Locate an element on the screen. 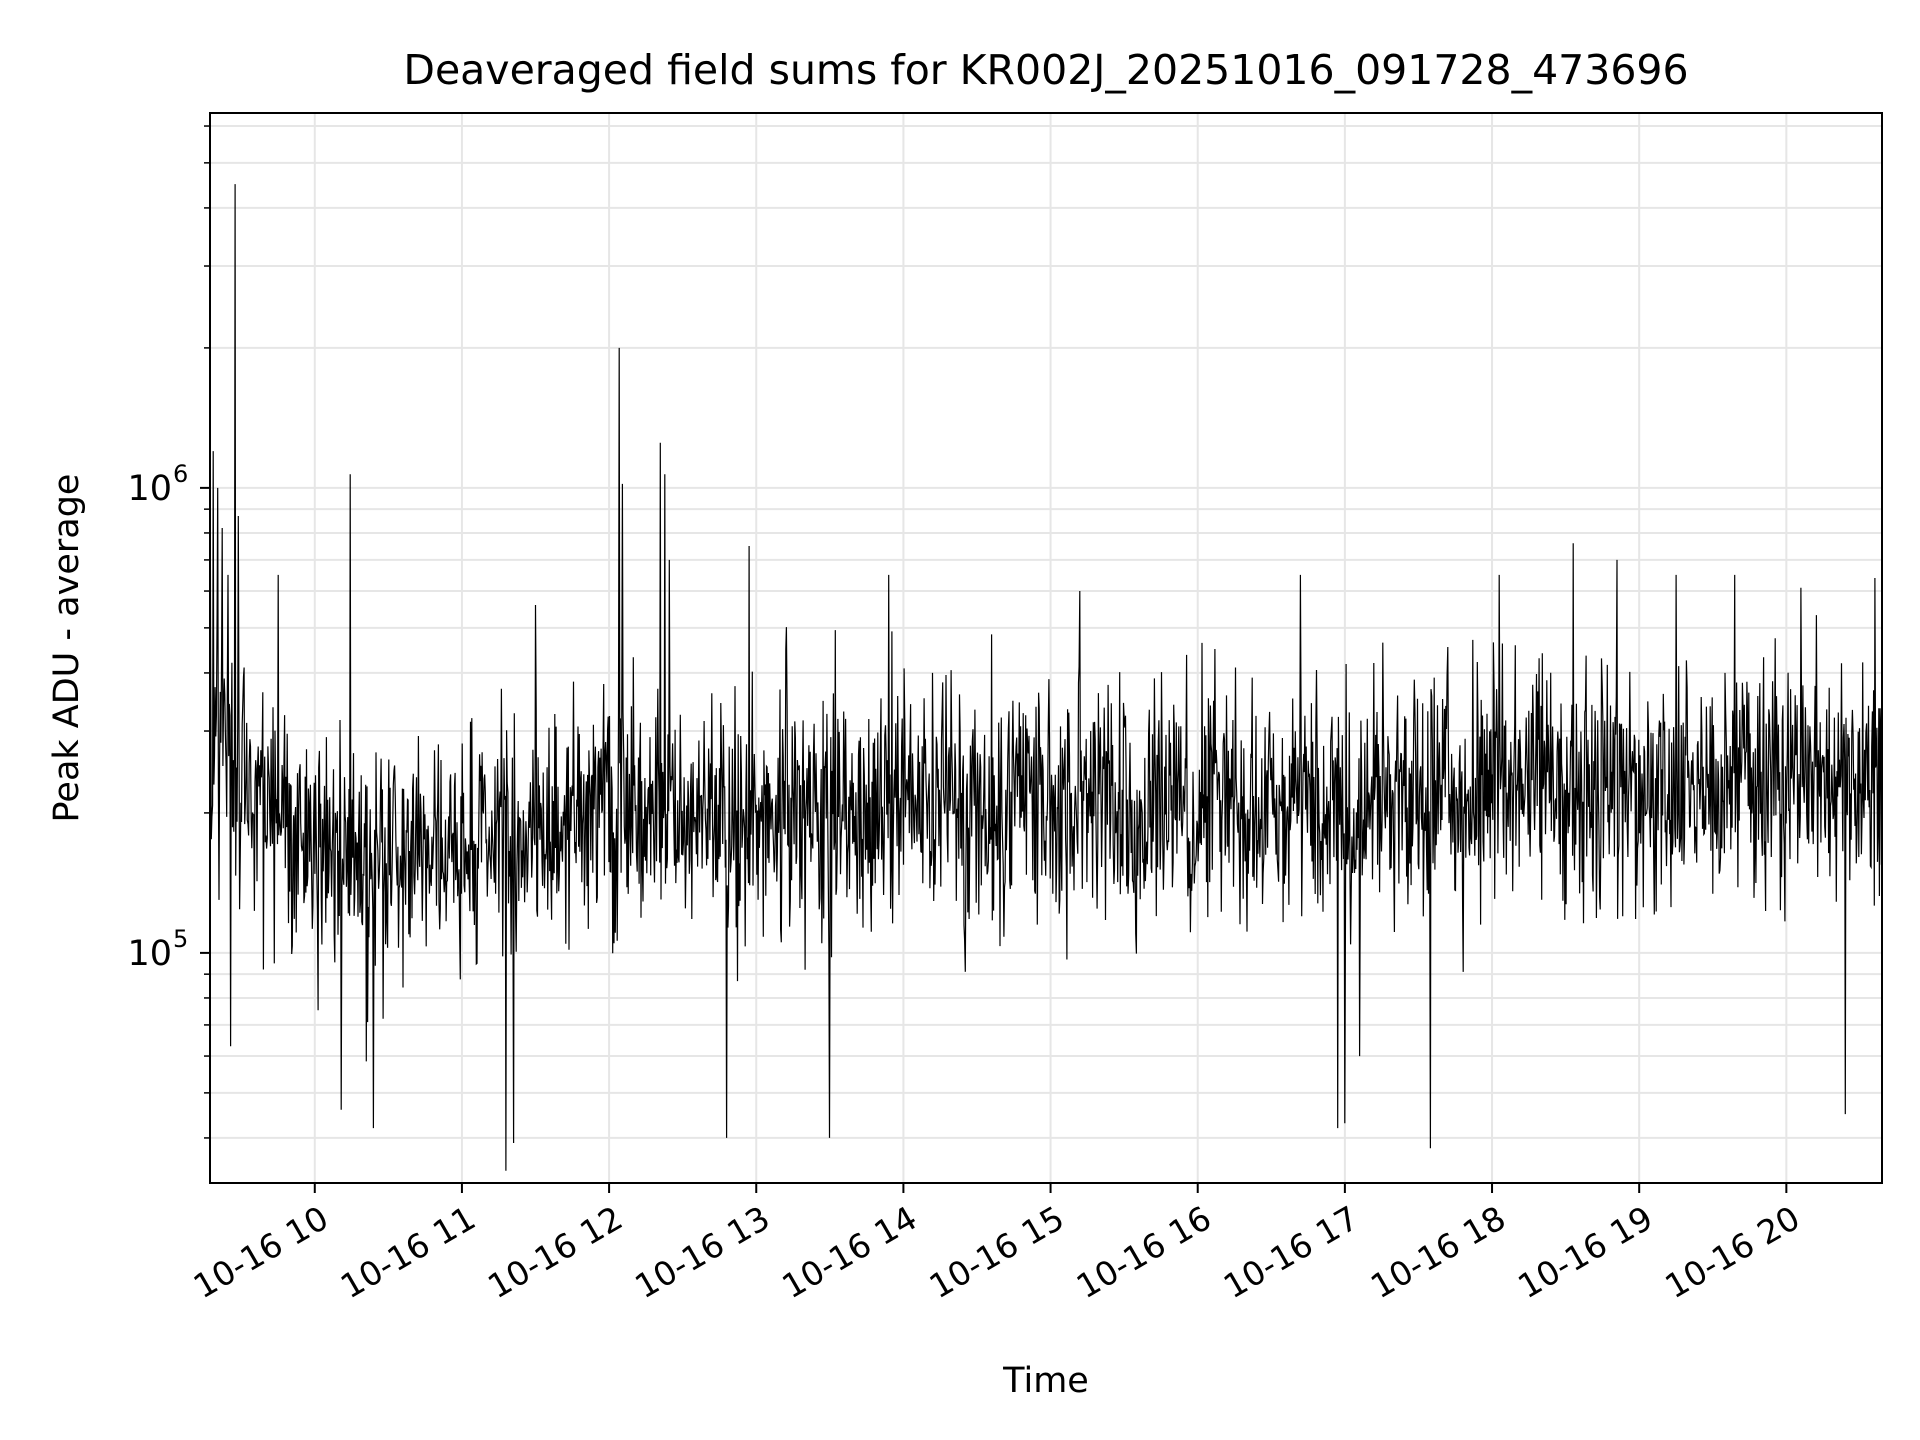 The width and height of the screenshot is (1920, 1440). y-tick-label-exponent: 6 is located at coordinates (180, 474).